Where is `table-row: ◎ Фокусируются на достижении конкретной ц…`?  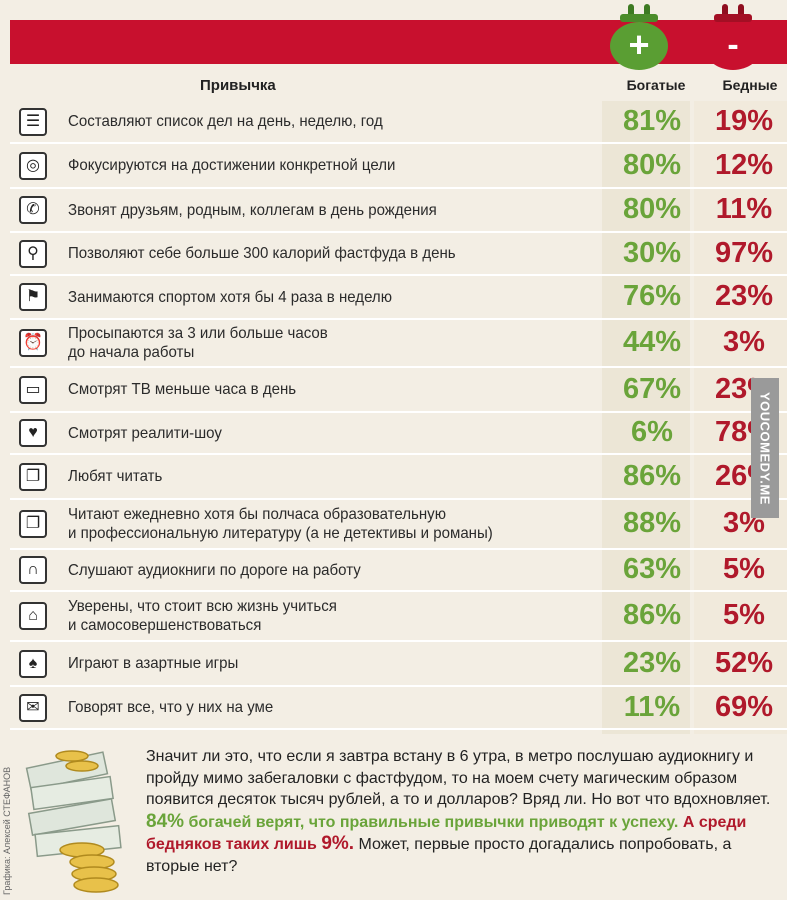 table-row: ◎ Фокусируются на достижении конкретной ц… is located at coordinates (398, 166).